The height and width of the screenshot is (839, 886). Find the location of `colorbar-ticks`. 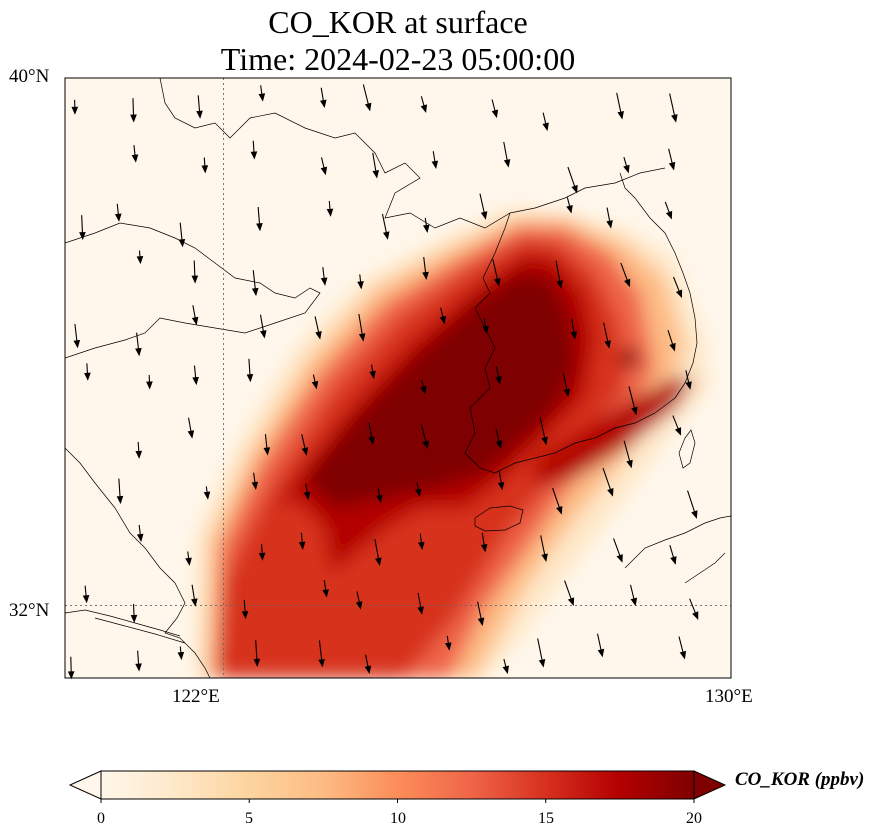

colorbar-ticks is located at coordinates (397, 801).